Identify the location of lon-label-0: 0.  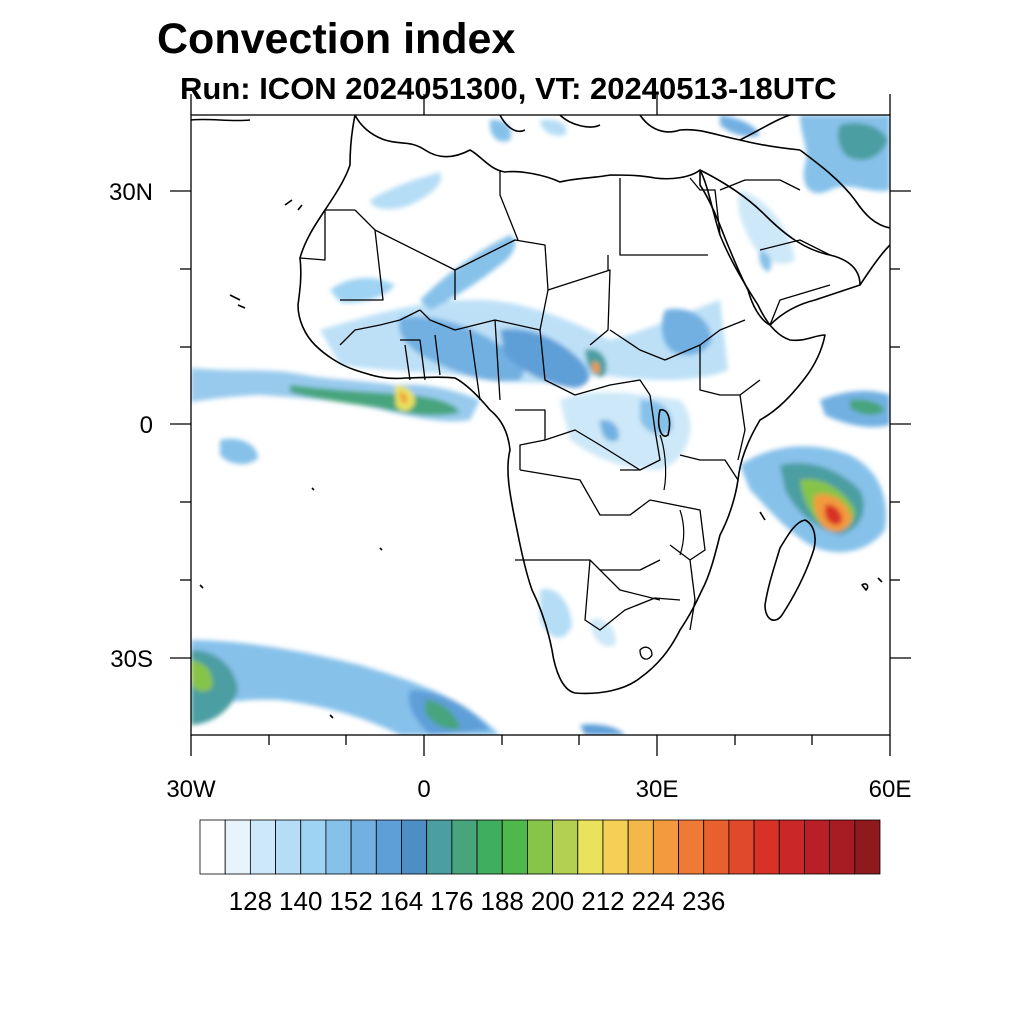
(423, 789).